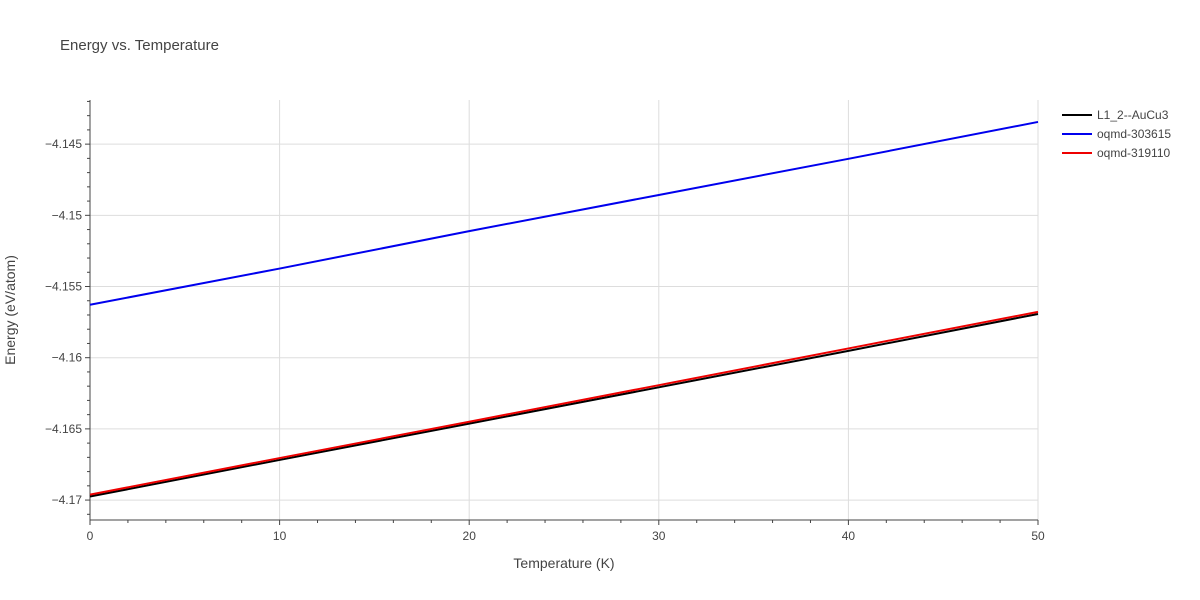 The height and width of the screenshot is (600, 1200). What do you see at coordinates (67, 215) in the screenshot?
I see `y-tick-label: −4.15` at bounding box center [67, 215].